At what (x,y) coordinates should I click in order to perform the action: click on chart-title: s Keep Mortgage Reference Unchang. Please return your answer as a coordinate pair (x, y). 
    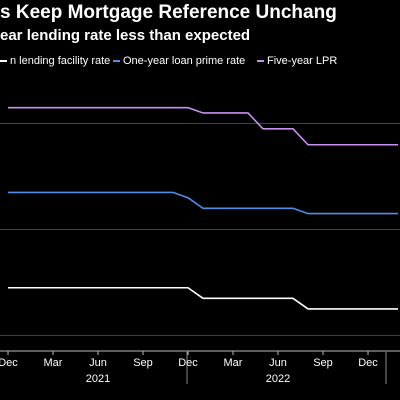
    Looking at the image, I should click on (168, 12).